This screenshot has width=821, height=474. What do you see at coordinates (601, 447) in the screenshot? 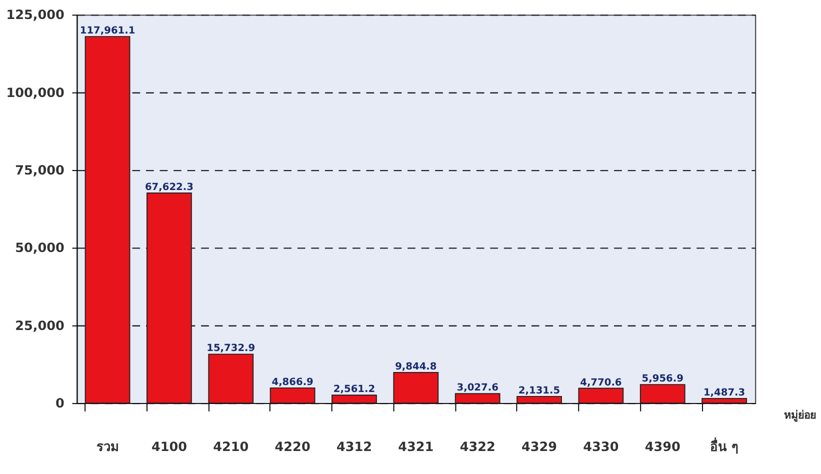
I see `x-tick-label: 4330` at bounding box center [601, 447].